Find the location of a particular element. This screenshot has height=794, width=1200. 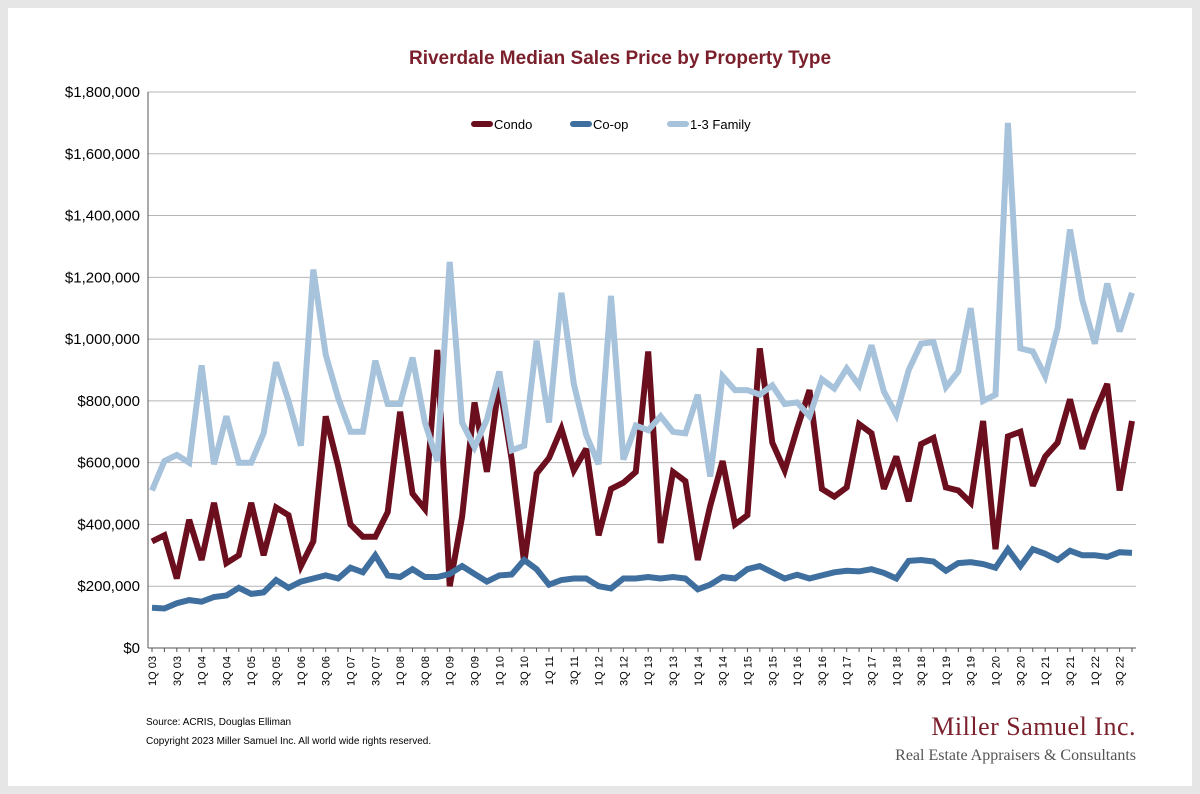

x-tick-label: 3Q 19 is located at coordinates (972, 671).